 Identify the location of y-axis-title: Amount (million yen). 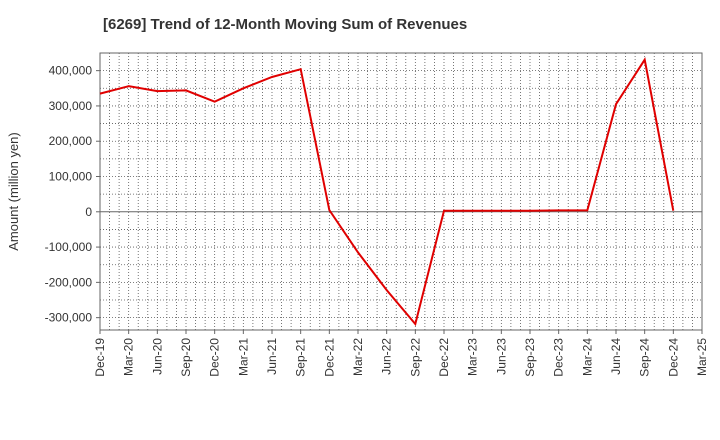
(13, 191).